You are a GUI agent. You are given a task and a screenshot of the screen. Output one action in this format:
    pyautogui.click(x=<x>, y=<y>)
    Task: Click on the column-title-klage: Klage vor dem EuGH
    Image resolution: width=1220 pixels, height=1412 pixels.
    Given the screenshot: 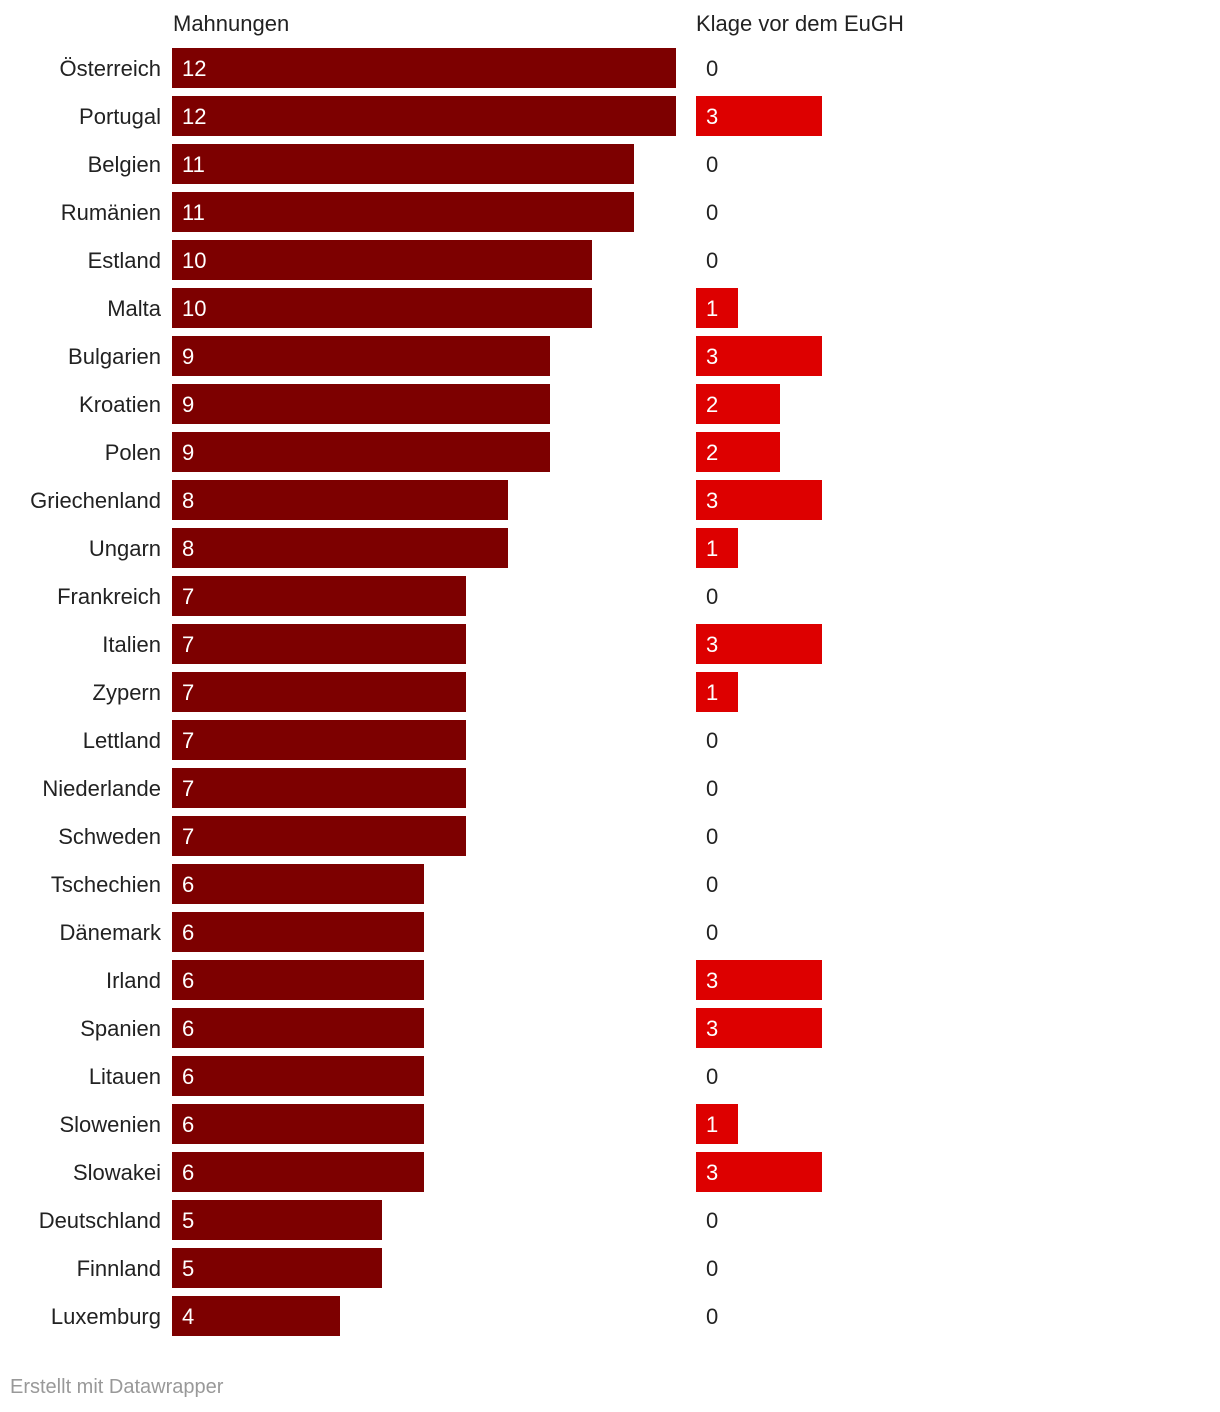 What is the action you would take?
    pyautogui.click(x=800, y=23)
    